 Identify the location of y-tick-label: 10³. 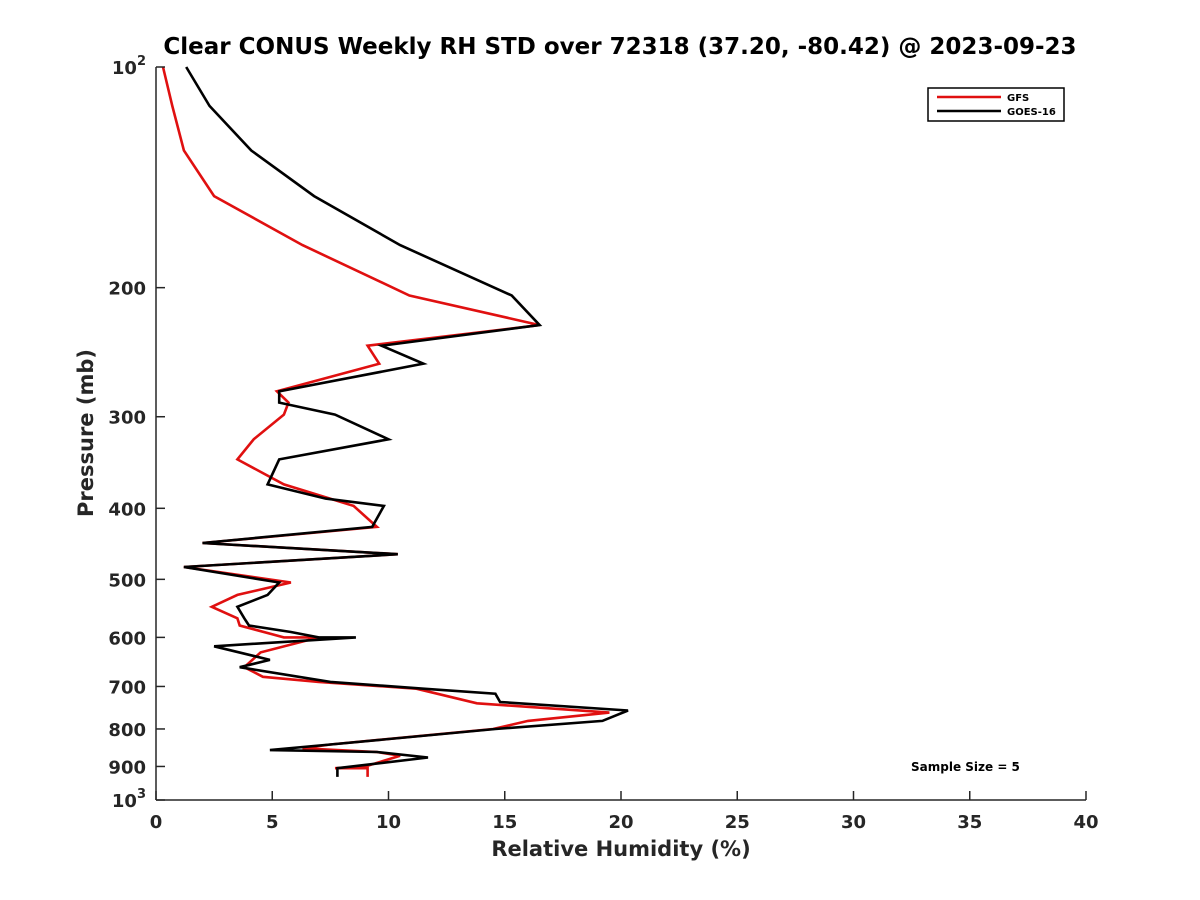
(129, 799).